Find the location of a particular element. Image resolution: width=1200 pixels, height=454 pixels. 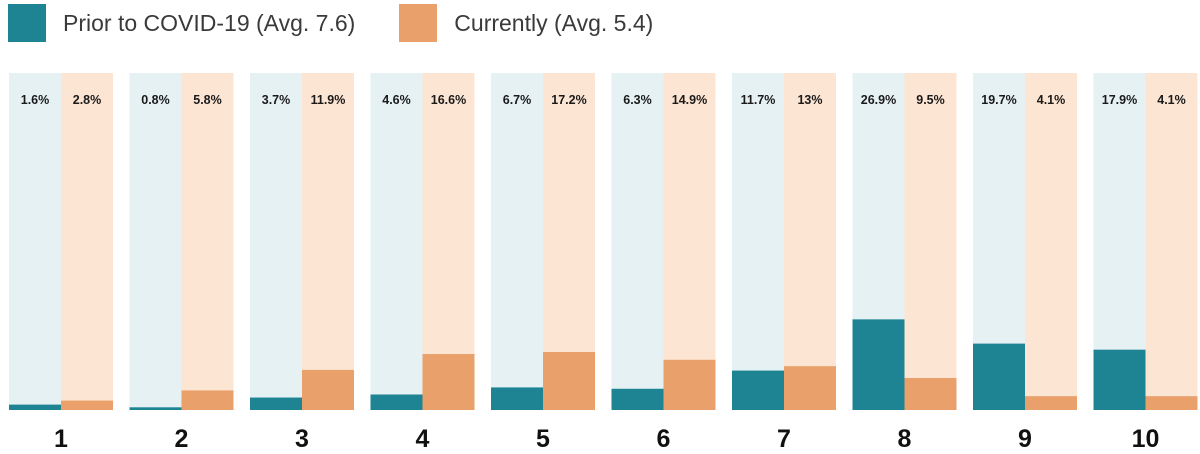

value-label-currently-10: 4.1% is located at coordinates (1171, 100).